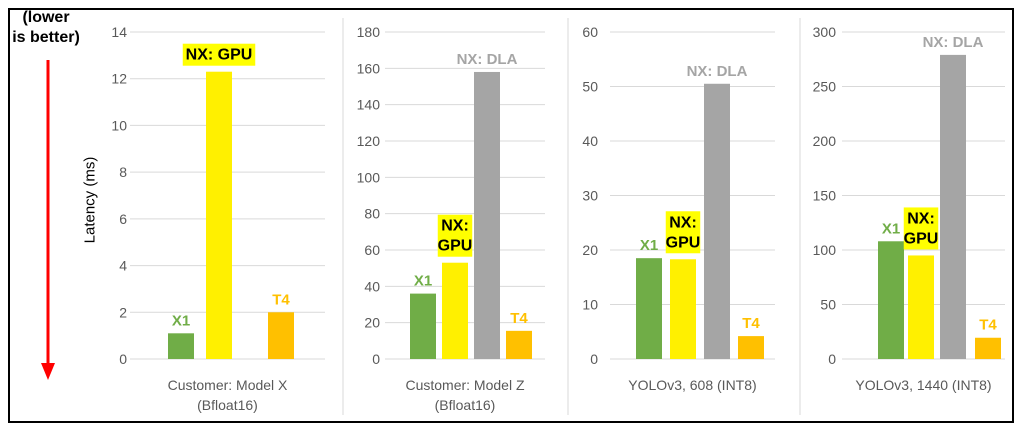 The height and width of the screenshot is (433, 1024). What do you see at coordinates (123, 172) in the screenshot?
I see `y-tick-label: 8` at bounding box center [123, 172].